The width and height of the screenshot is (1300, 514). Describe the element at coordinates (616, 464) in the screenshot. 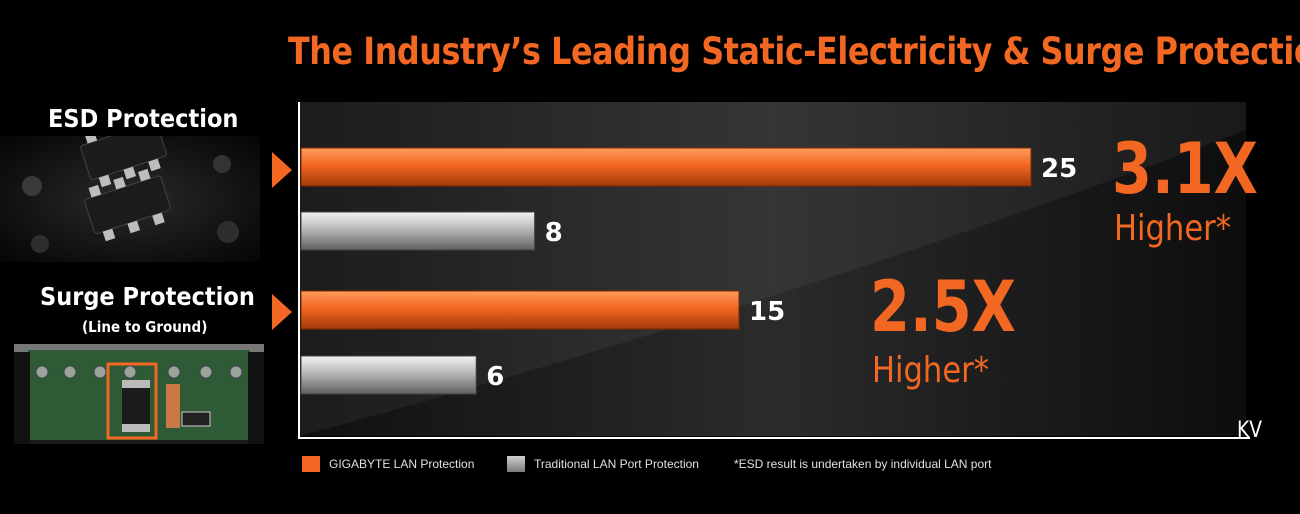

I see `legend-label-traditional: Traditional LAN Port Protection` at that location.